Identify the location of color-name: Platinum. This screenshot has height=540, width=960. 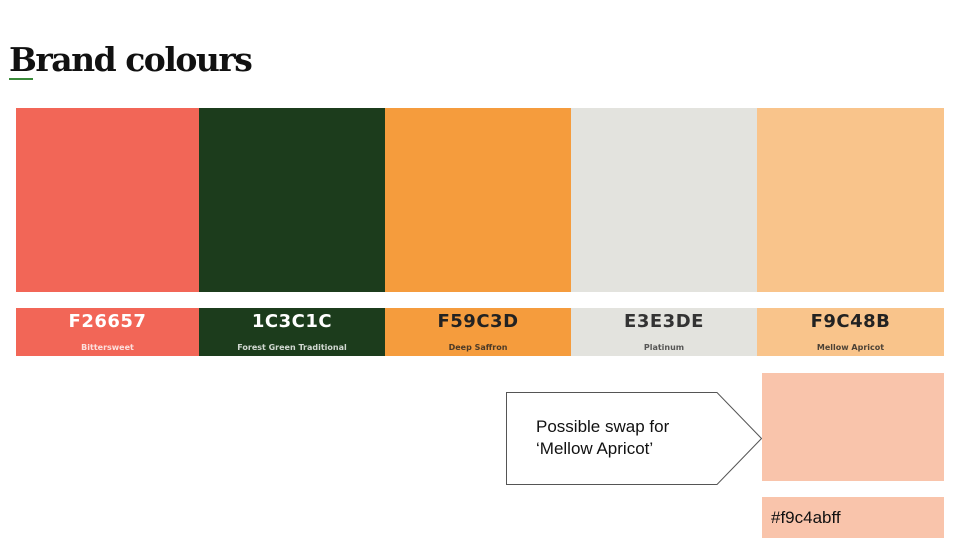
(664, 347).